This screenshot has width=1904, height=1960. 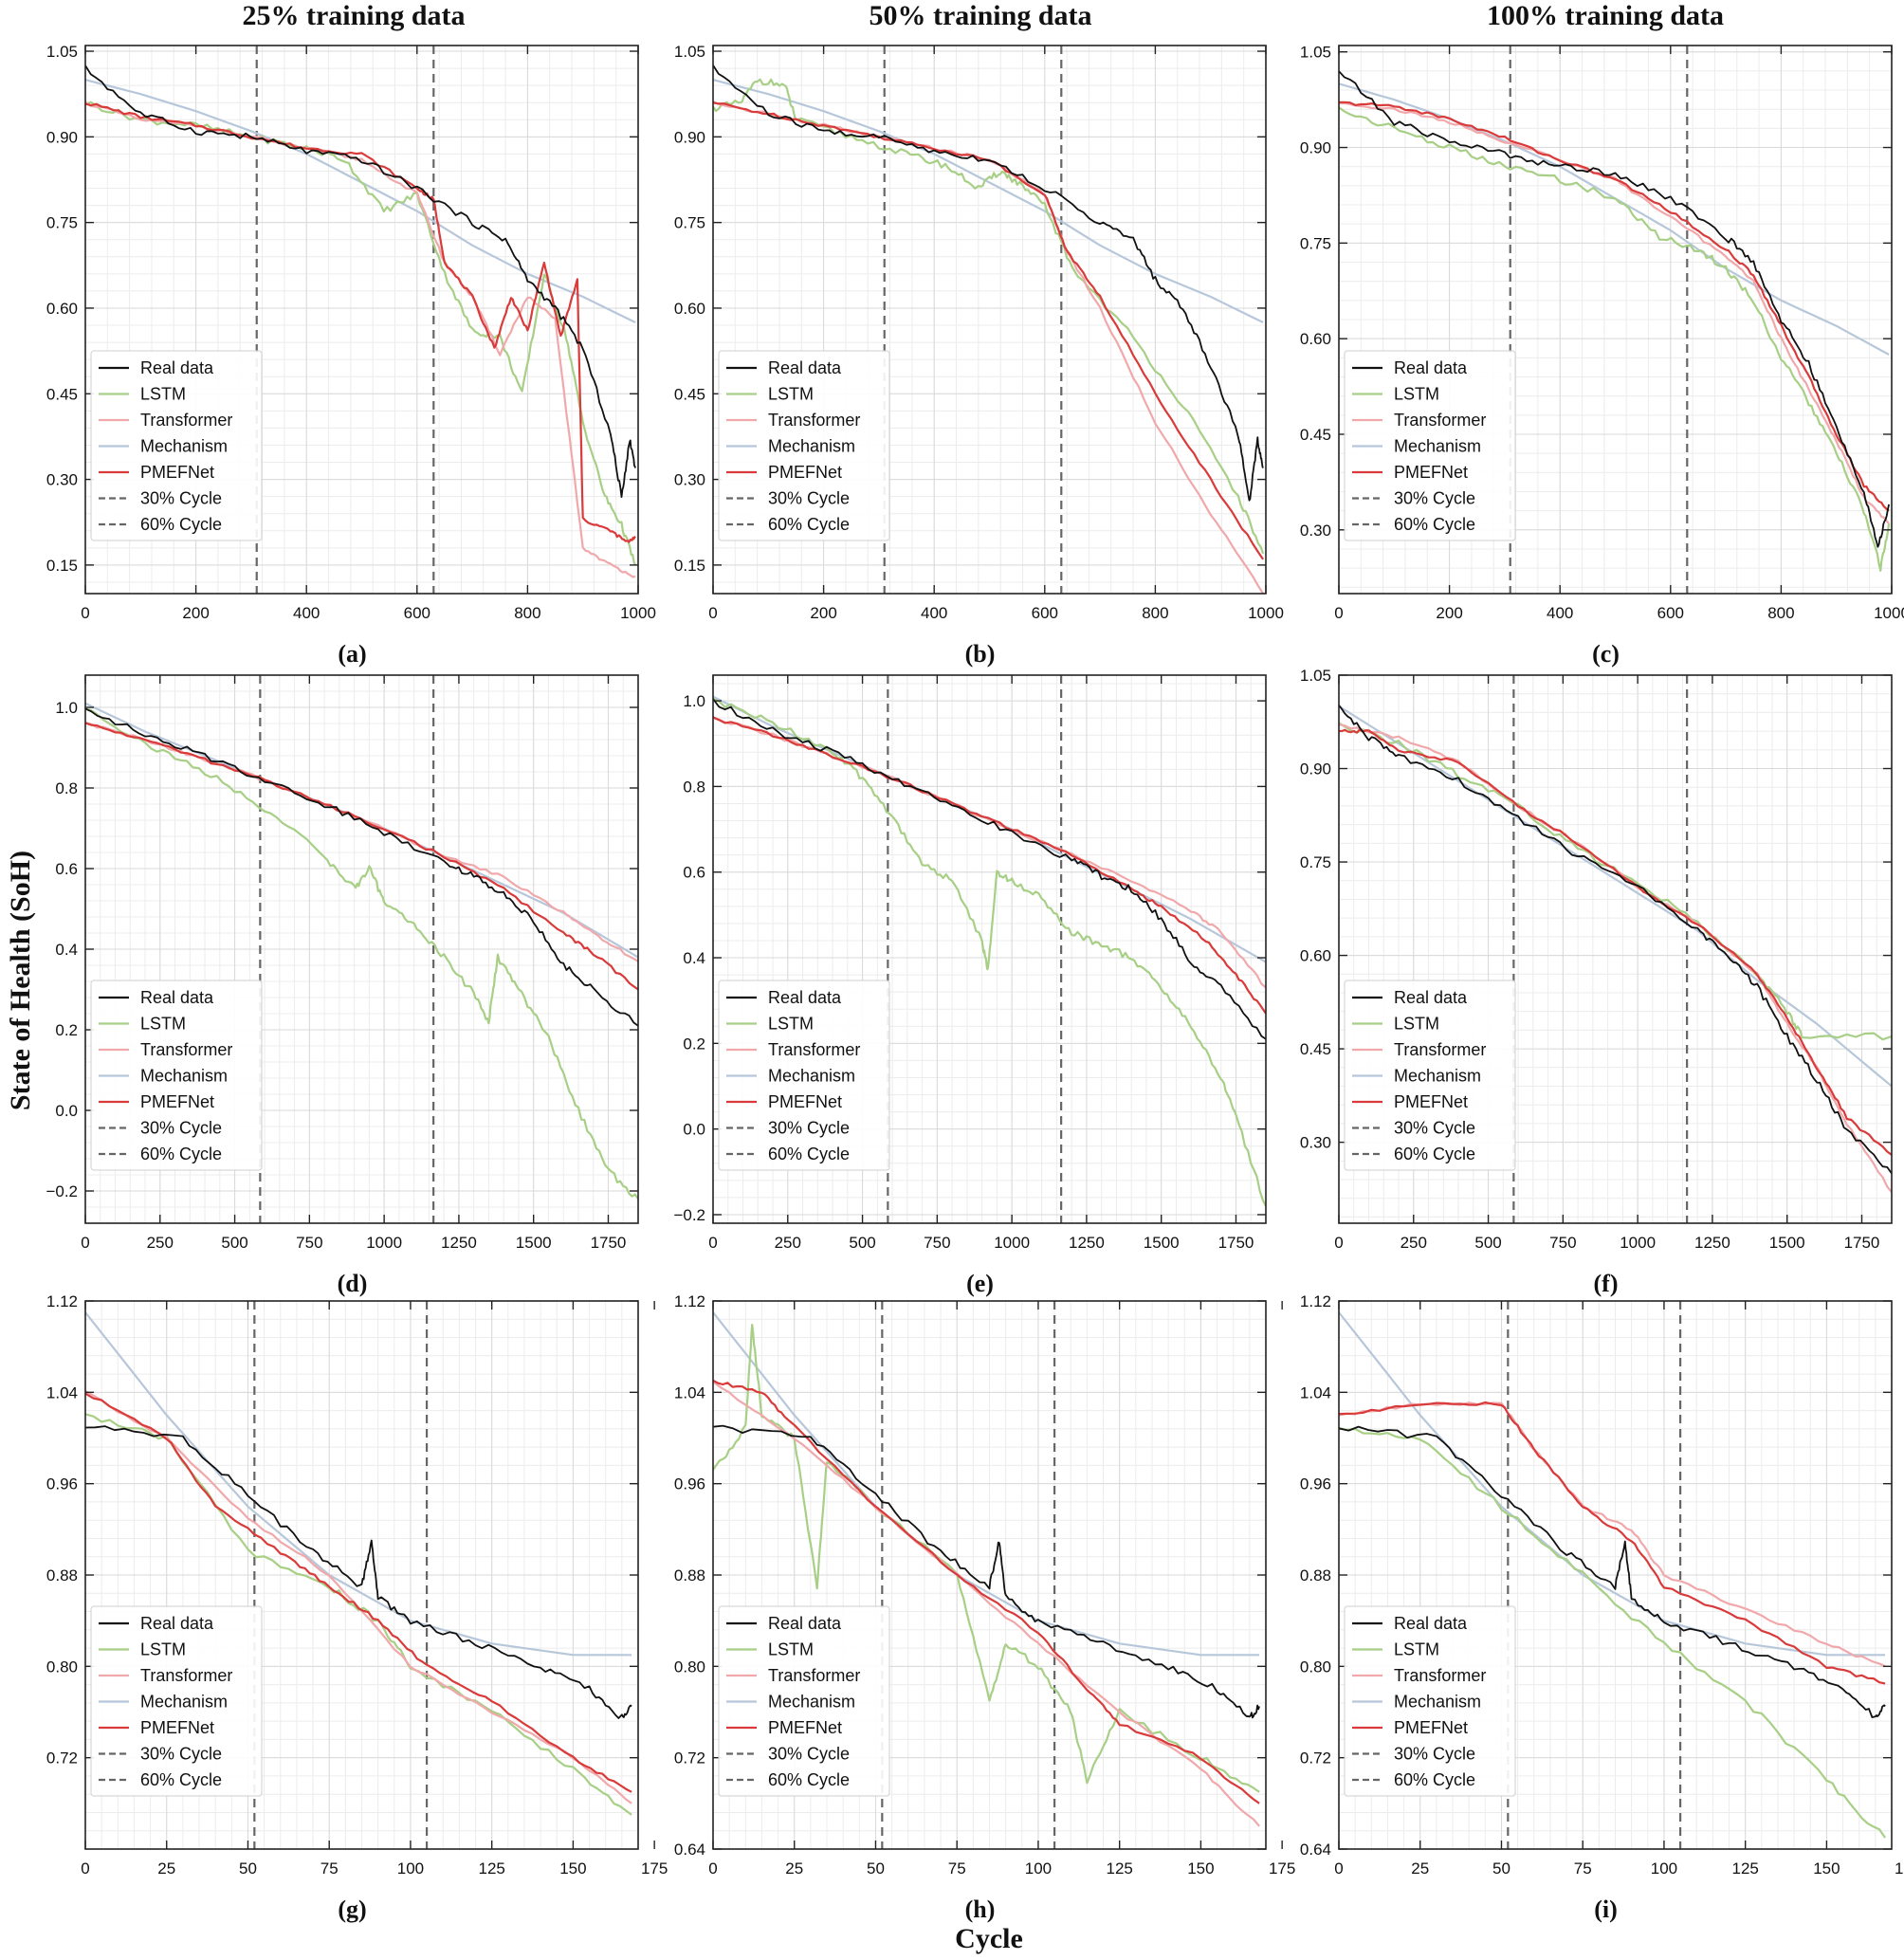 I want to click on y-tick-label: 0.6, so click(x=67, y=869).